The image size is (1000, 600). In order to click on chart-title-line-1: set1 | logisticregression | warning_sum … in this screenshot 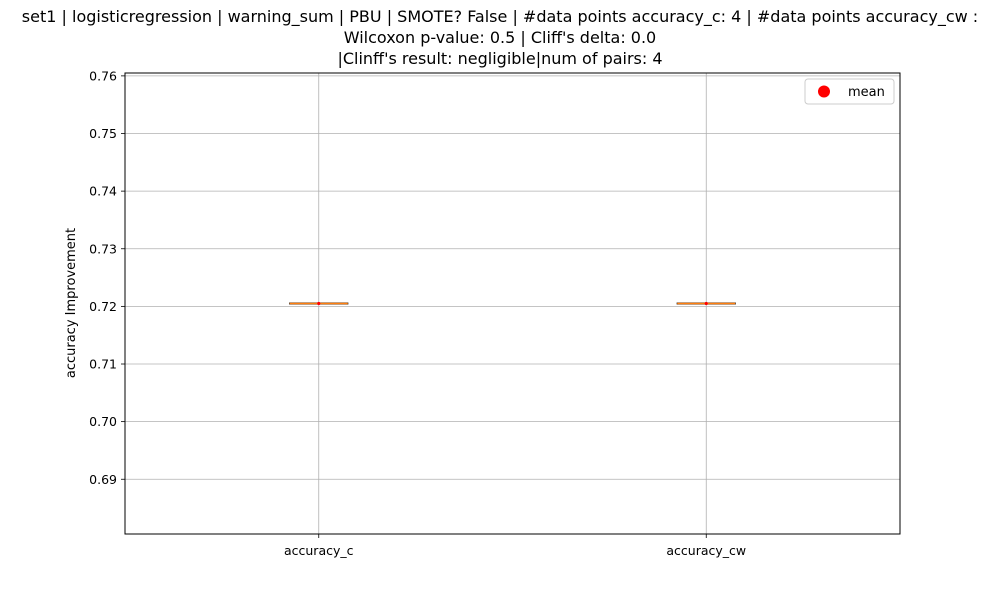, I will do `click(500, 16)`.